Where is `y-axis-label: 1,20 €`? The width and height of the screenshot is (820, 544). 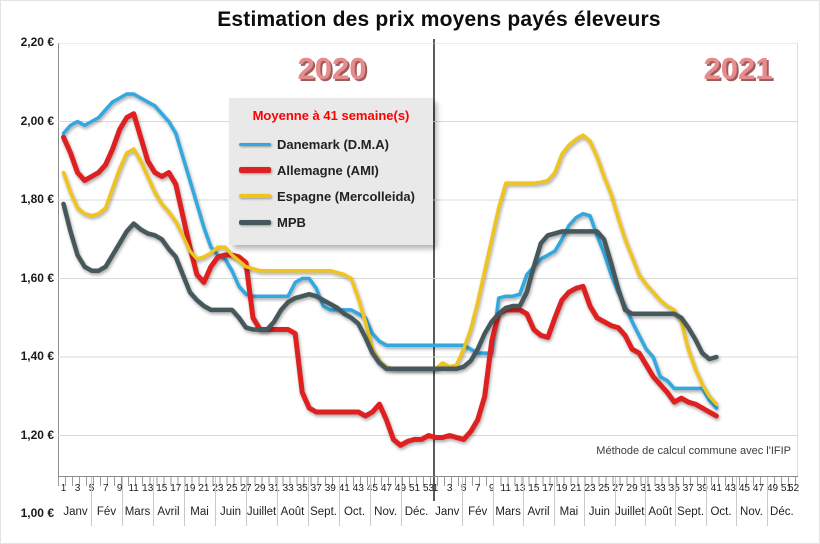
y-axis-label: 1,20 € is located at coordinates (37, 434).